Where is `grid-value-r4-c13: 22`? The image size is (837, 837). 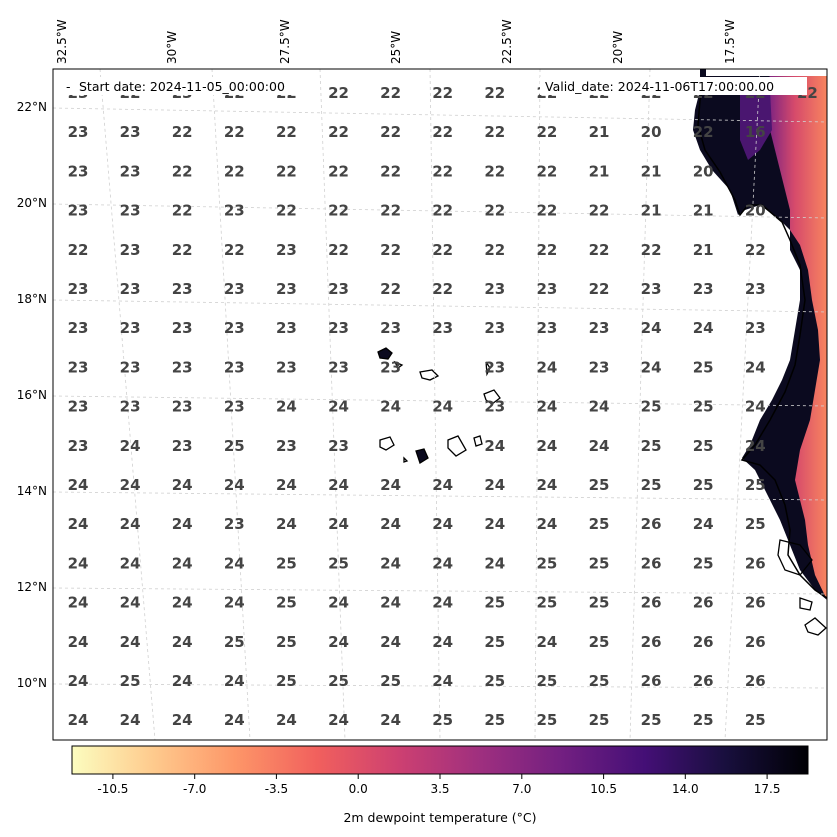 grid-value-r4-c13: 22 is located at coordinates (755, 250).